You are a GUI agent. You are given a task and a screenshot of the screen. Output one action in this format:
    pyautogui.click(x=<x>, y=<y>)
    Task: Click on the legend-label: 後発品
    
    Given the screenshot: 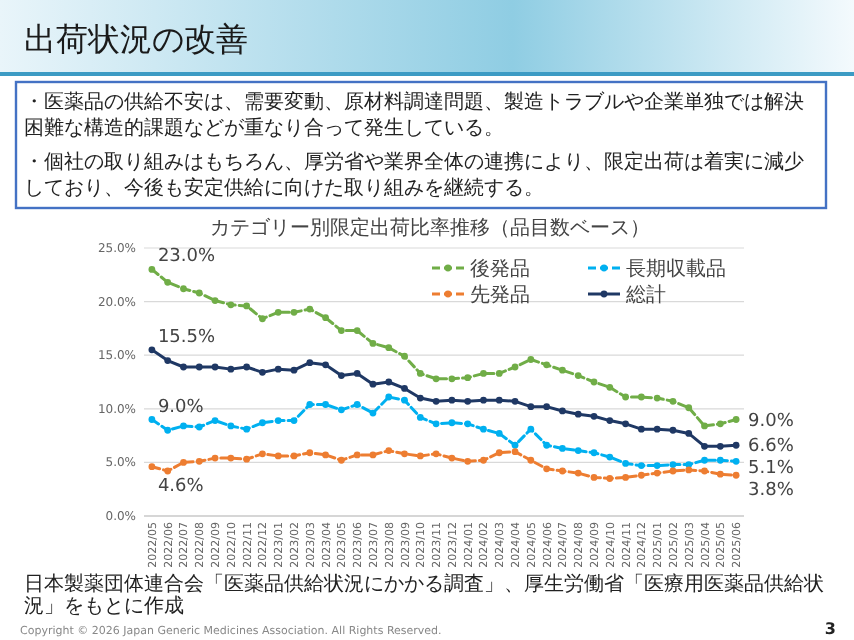 What is the action you would take?
    pyautogui.click(x=500, y=269)
    